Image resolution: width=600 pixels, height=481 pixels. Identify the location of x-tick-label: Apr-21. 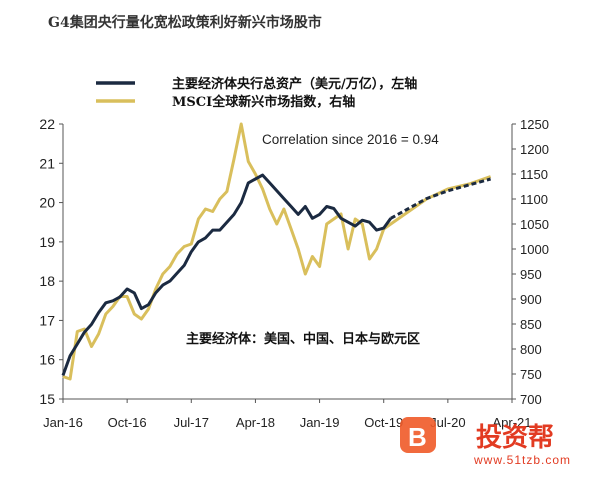
(511, 422).